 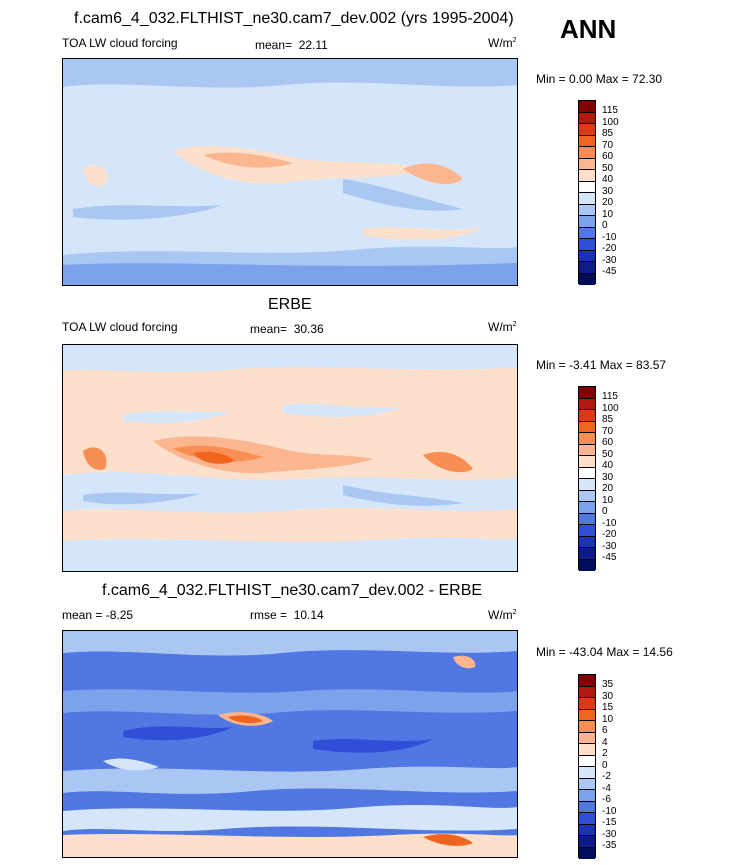 What do you see at coordinates (502, 615) in the screenshot?
I see `panel3-units: W/m2` at bounding box center [502, 615].